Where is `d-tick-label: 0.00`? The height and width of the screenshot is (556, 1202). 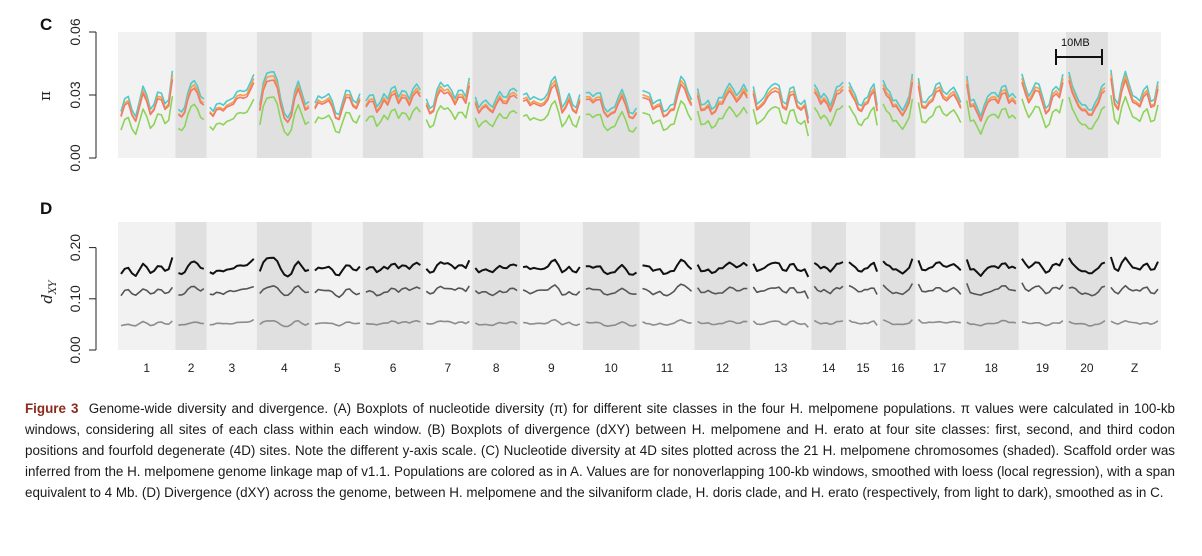 d-tick-label: 0.00 is located at coordinates (75, 349).